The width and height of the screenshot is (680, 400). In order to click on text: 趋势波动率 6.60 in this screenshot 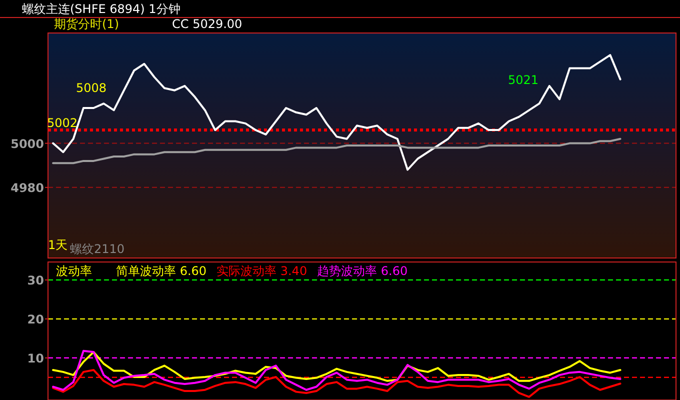, I will do `click(362, 271)`.